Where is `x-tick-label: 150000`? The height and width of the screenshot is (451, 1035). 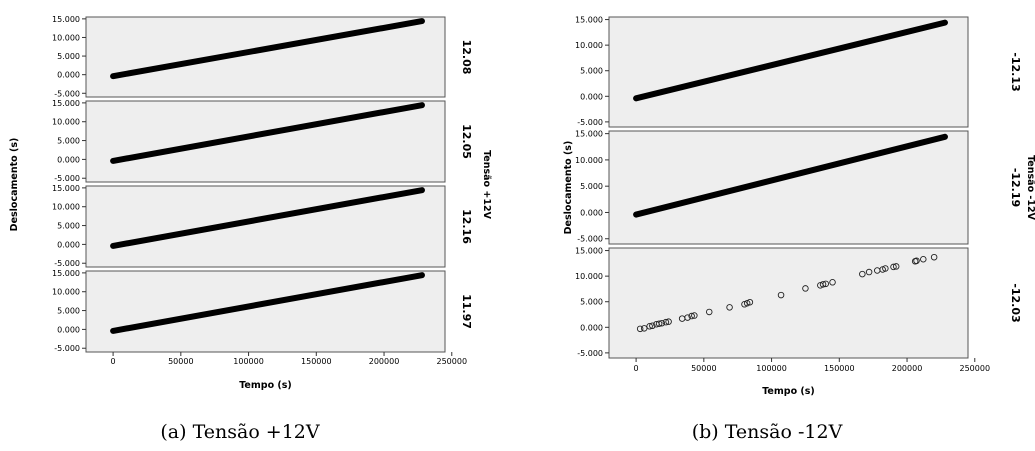 x-tick-label: 150000 is located at coordinates (839, 368).